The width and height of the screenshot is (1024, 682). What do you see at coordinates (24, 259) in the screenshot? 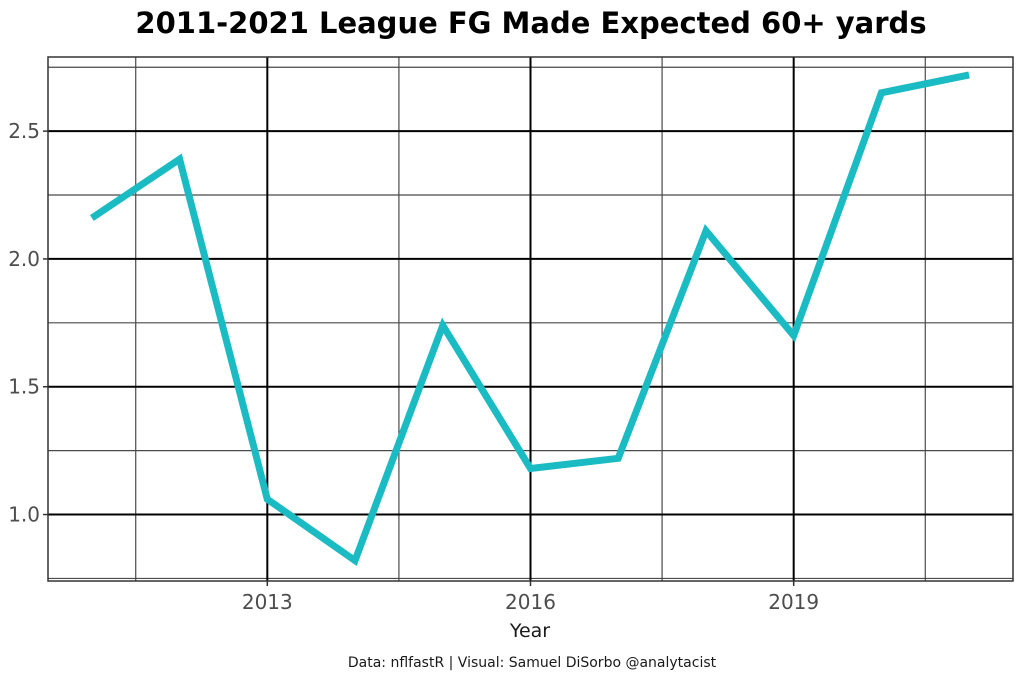
I see `y-tick-label: 2.0` at bounding box center [24, 259].